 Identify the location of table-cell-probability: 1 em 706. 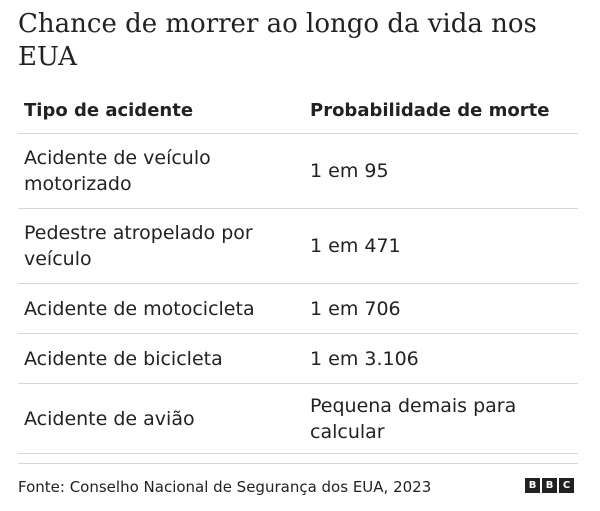
(355, 308).